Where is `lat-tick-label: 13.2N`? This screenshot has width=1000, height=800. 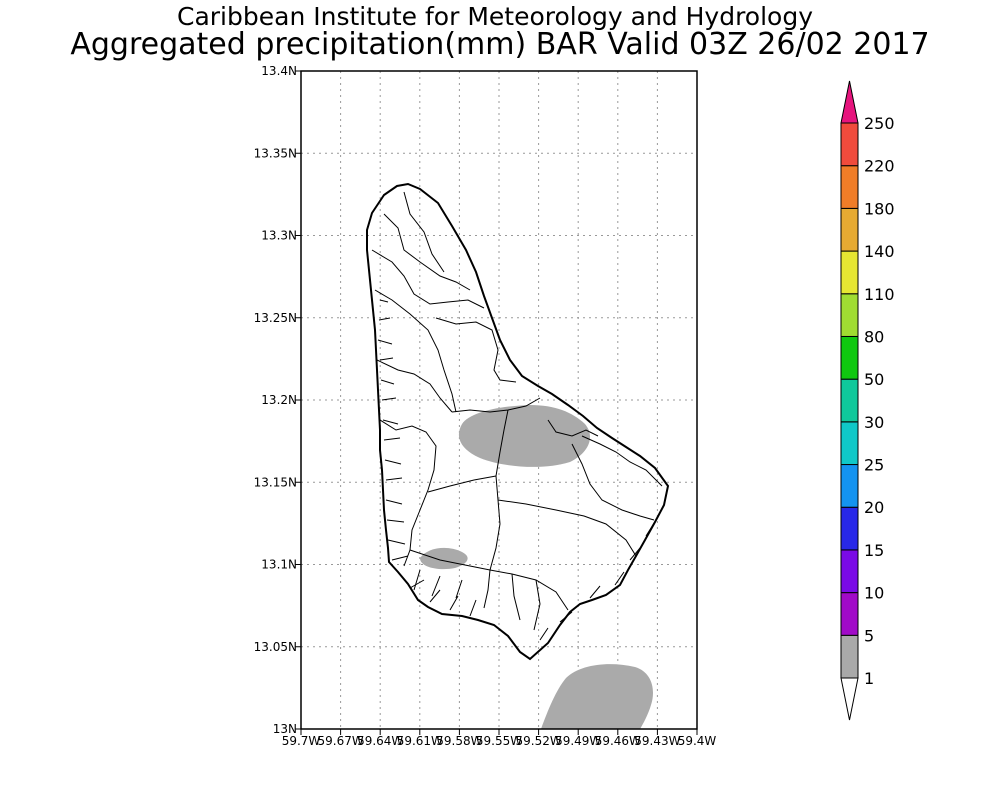
lat-tick-label: 13.2N is located at coordinates (279, 400).